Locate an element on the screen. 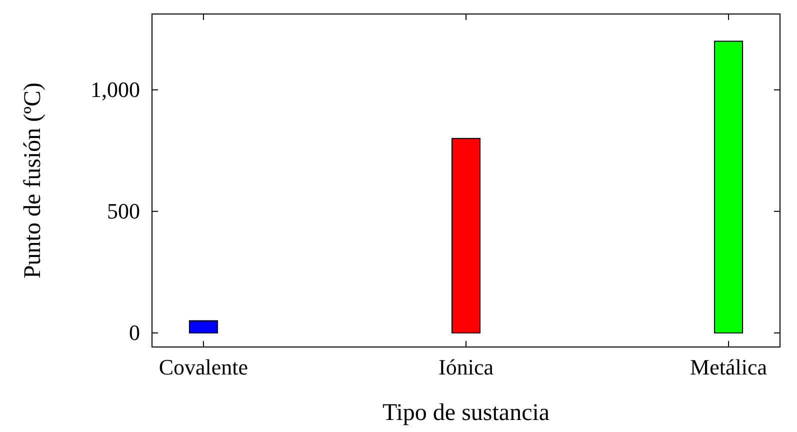  x-tick-label: Covalente is located at coordinates (203, 367).